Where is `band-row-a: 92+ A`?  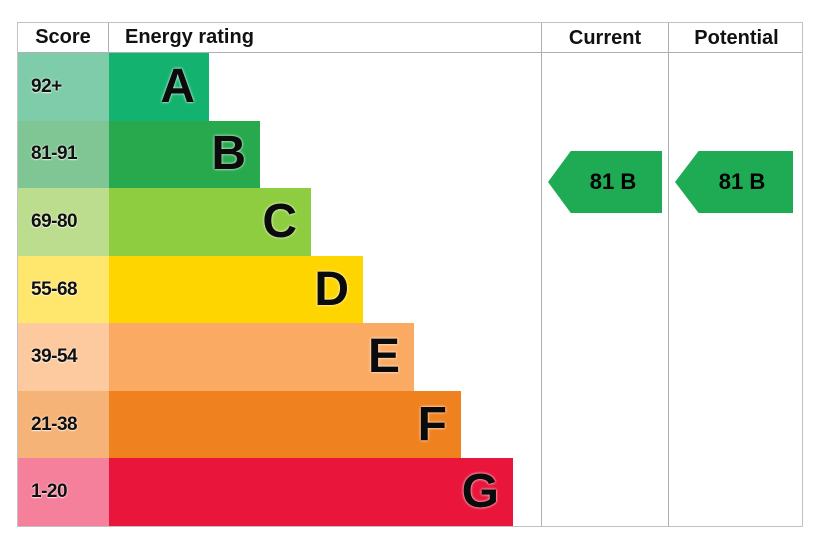 band-row-a: 92+ A is located at coordinates (279, 87).